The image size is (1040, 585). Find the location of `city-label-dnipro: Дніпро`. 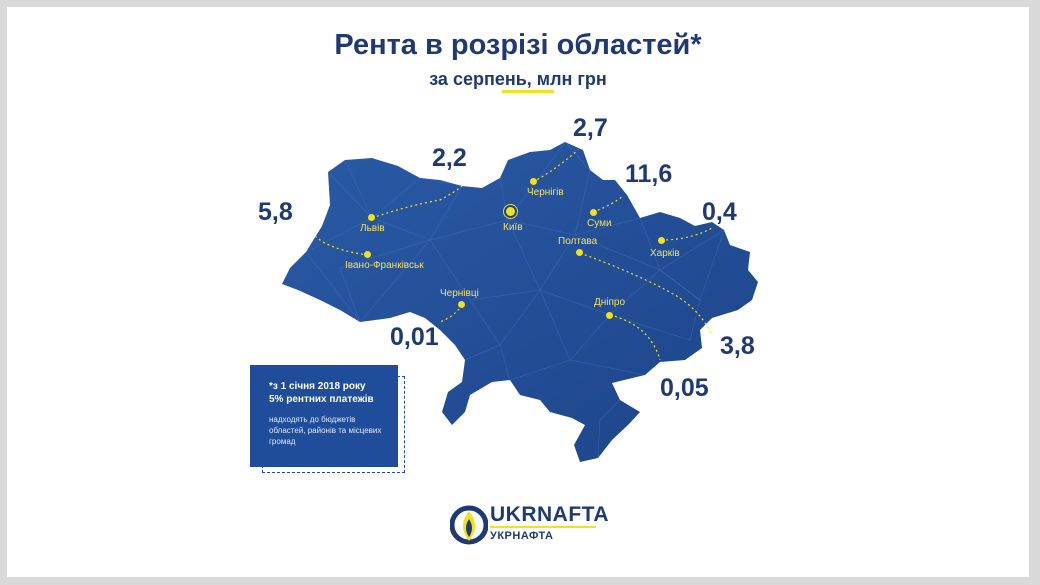

city-label-dnipro: Дніпро is located at coordinates (610, 302).